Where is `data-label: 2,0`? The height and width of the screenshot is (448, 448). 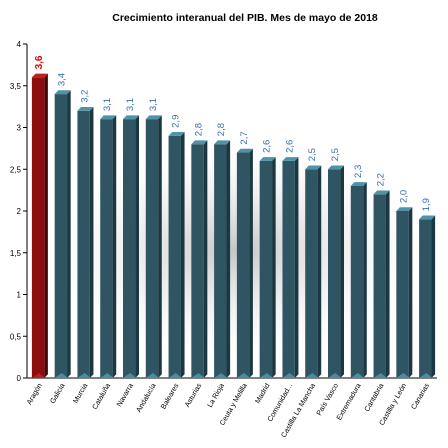 data-label: 2,0 is located at coordinates (403, 196).